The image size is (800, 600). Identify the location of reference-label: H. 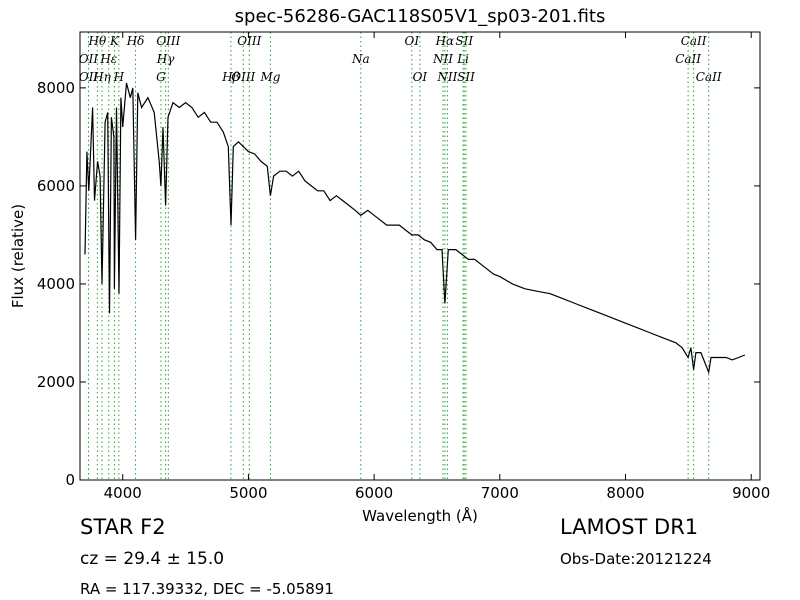
(119, 77).